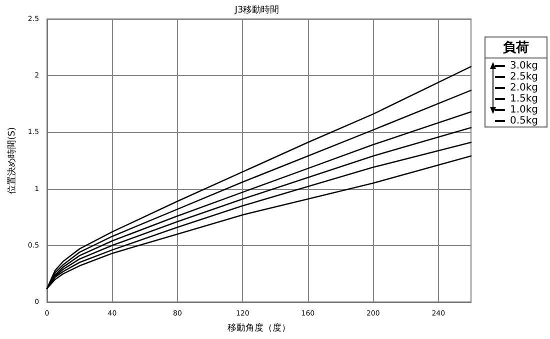 This screenshot has width=550, height=339. I want to click on chart-title: J3移動時間, so click(257, 10).